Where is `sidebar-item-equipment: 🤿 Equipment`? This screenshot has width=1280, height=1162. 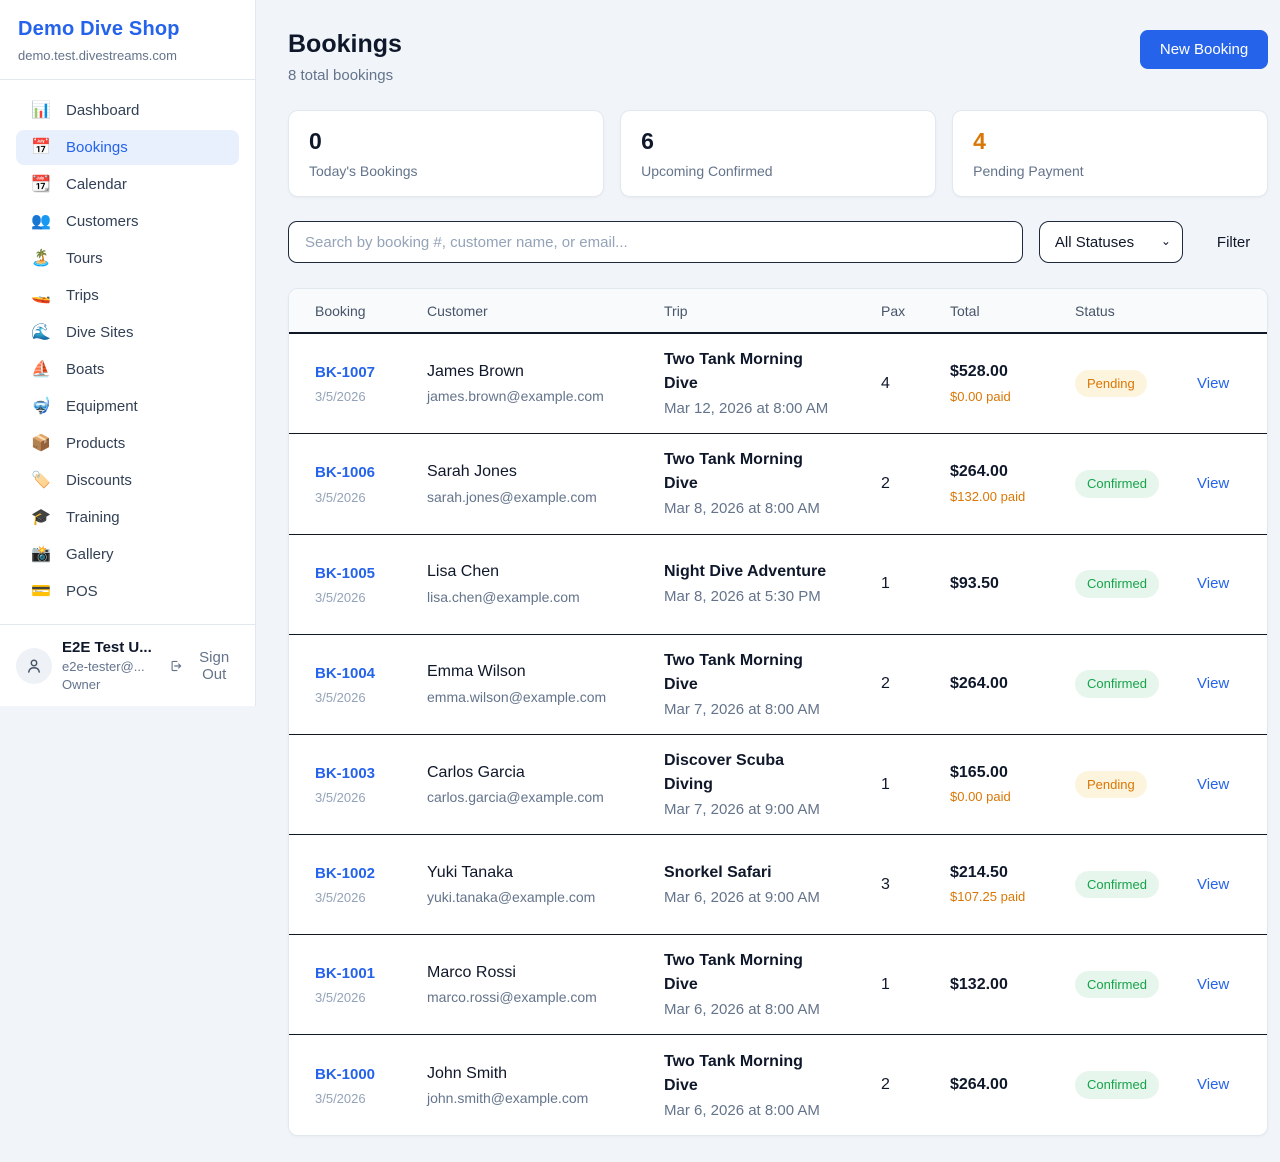
sidebar-item-equipment: 🤿 Equipment is located at coordinates (127, 406).